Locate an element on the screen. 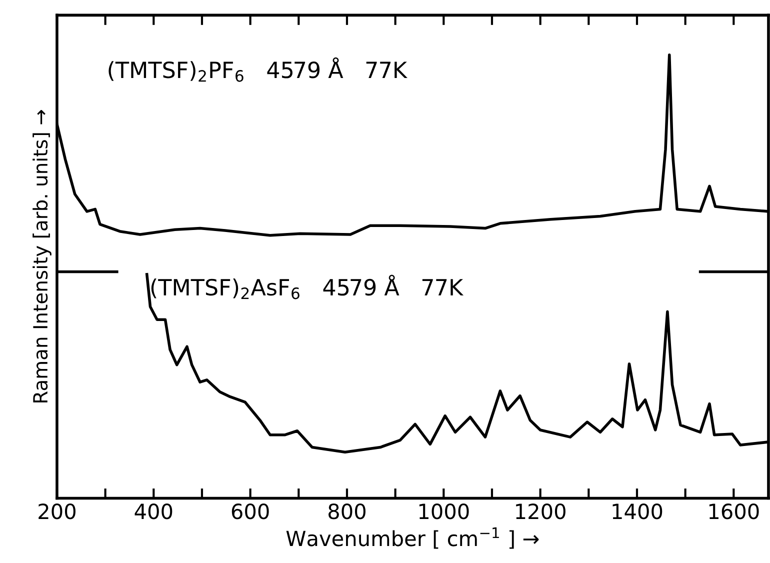 The image size is (770, 563). x-tick-label: 400 is located at coordinates (153, 511).